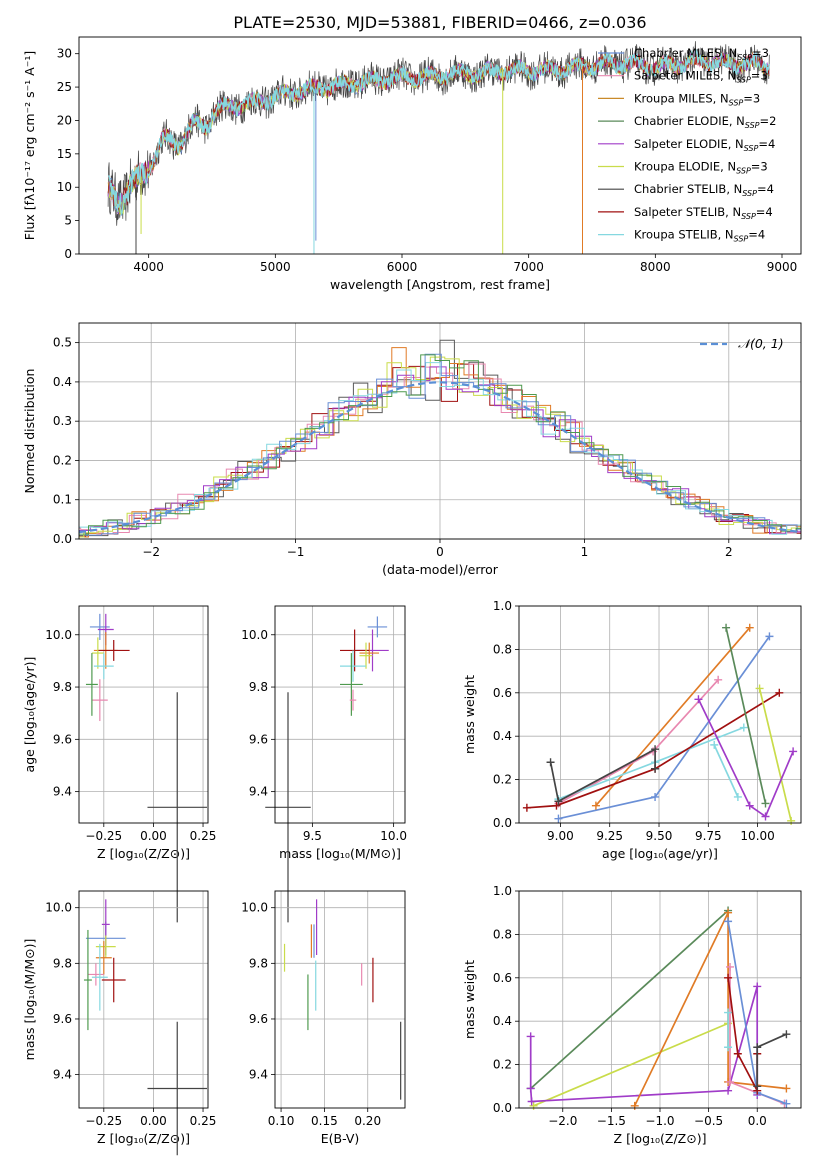 This screenshot has height=1170, width=819. I want to click on x-tick-label: 4000, so click(148, 267).